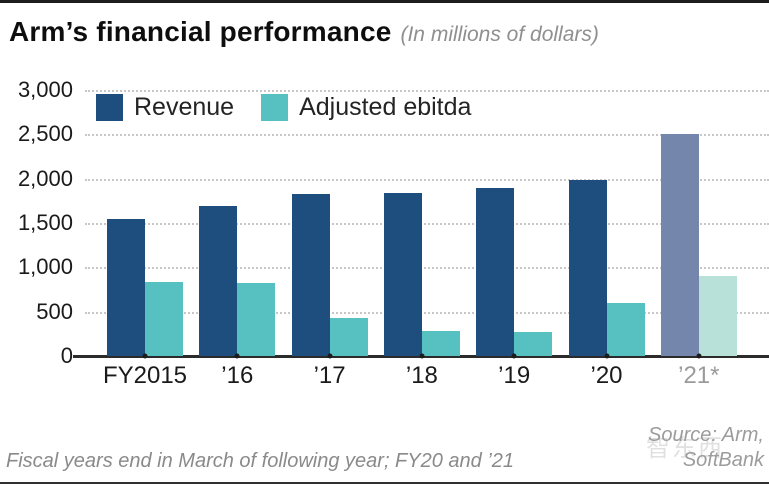  Describe the element at coordinates (126, 287) in the screenshot. I see `revenue-bar-FY2015` at that location.